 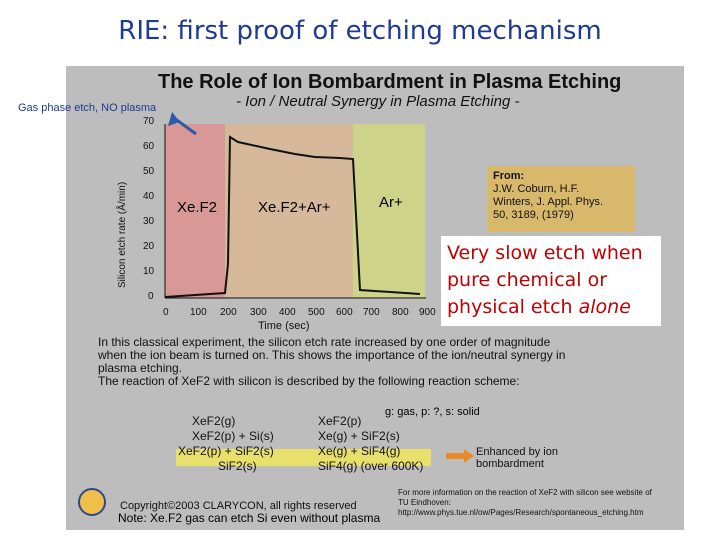 I want to click on x-tick: 300, so click(x=258, y=312).